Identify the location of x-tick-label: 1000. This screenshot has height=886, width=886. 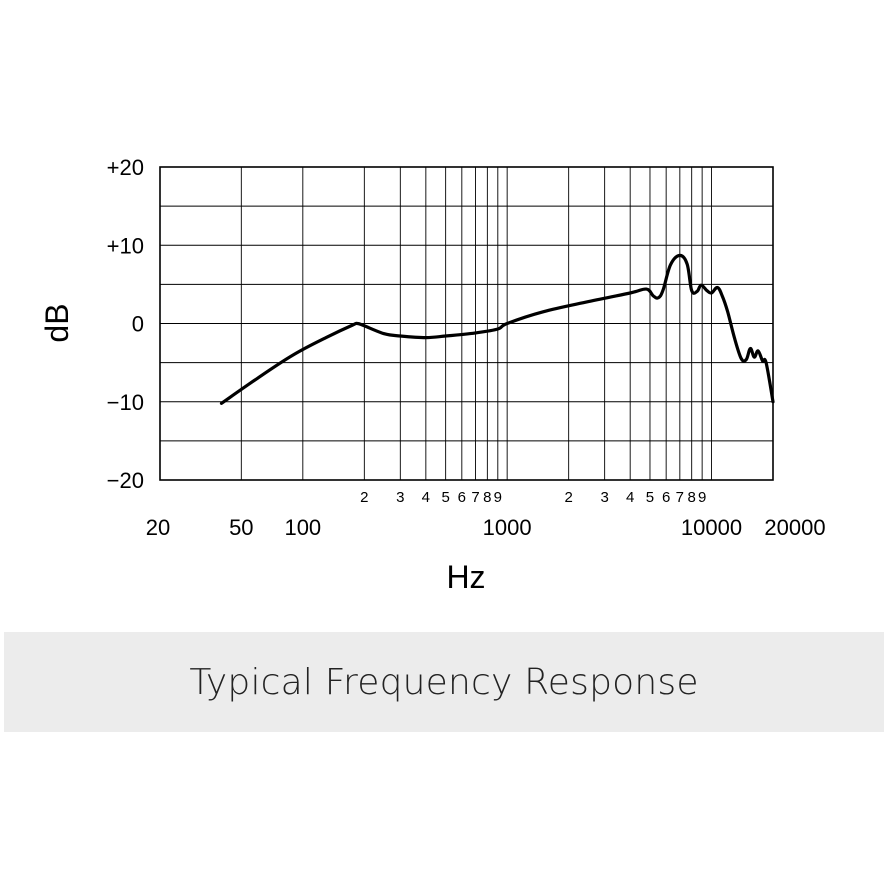
(507, 527).